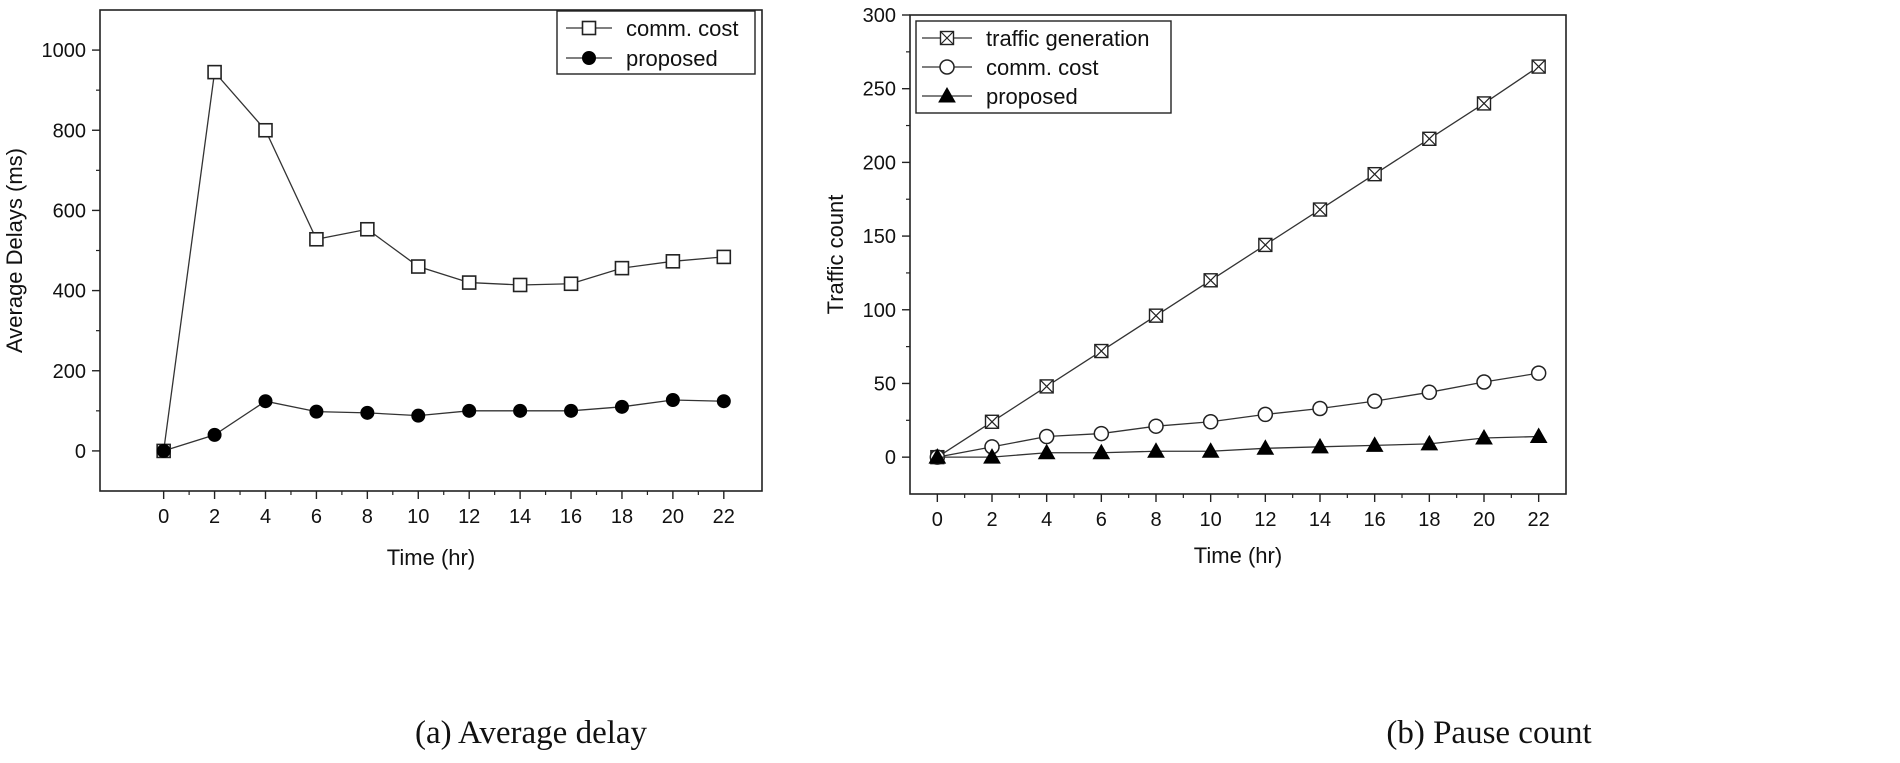 This screenshot has width=1900, height=763. What do you see at coordinates (69, 292) in the screenshot?
I see `y-tick-label: 400` at bounding box center [69, 292].